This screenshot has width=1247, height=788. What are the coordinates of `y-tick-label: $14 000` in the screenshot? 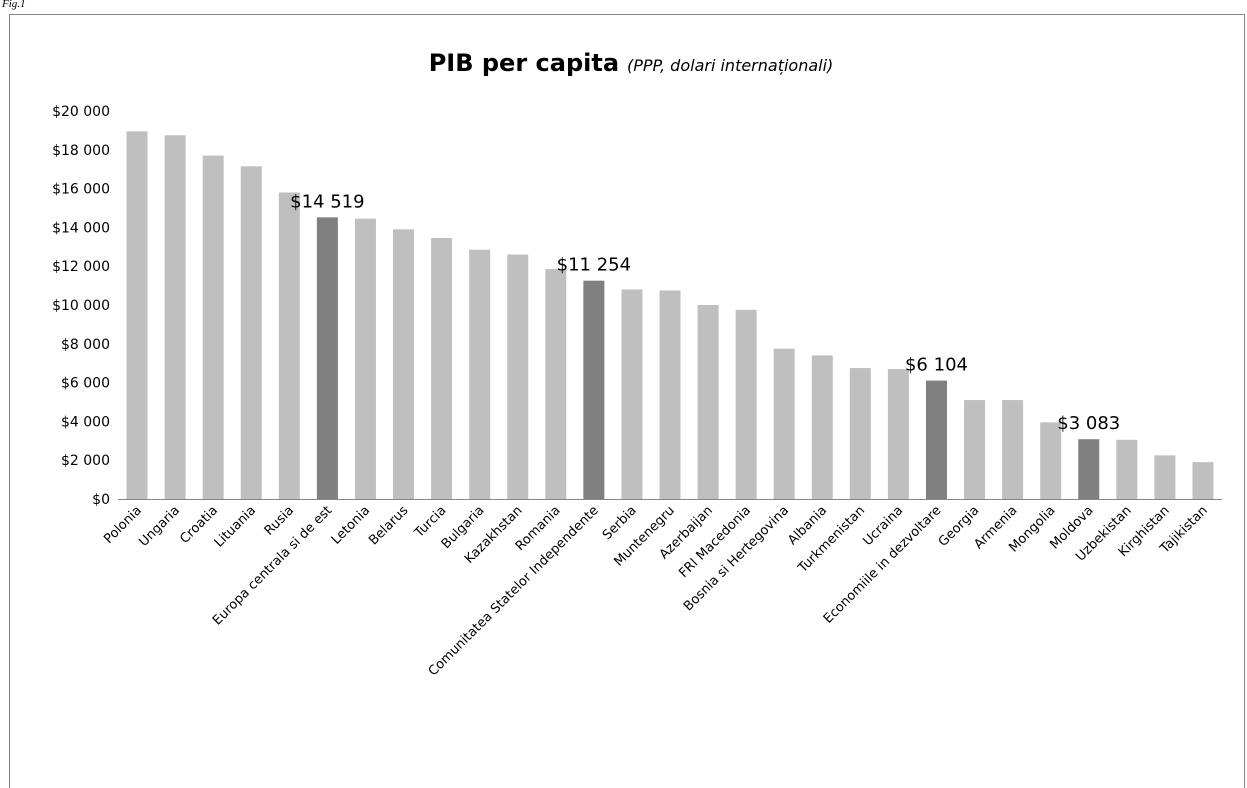 It's located at (81, 228).